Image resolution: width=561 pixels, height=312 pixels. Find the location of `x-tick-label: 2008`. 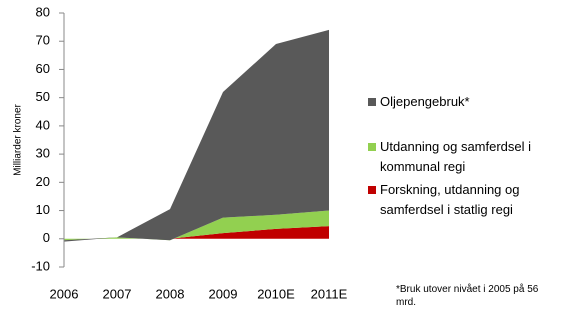

x-tick-label: 2008 is located at coordinates (170, 293).